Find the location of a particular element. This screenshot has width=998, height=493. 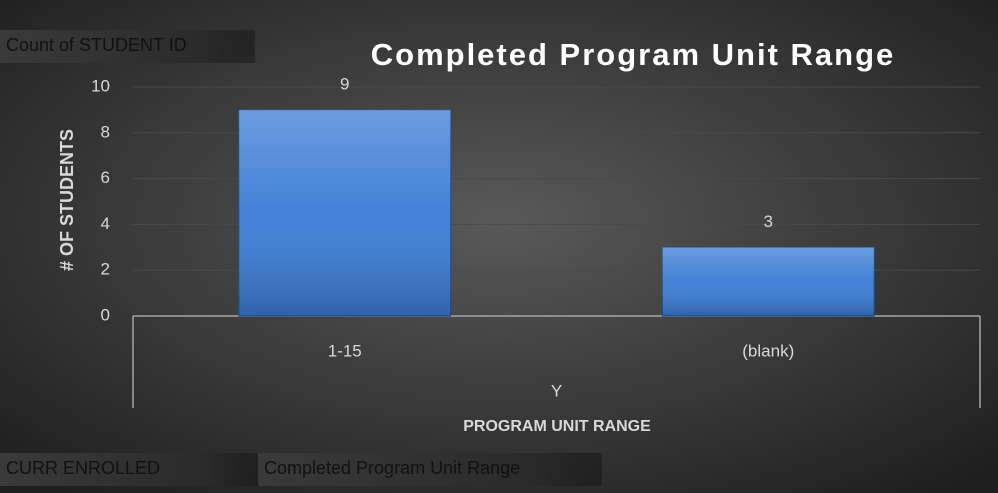

axis-field-button: CURR ENROLLED is located at coordinates (83, 468).